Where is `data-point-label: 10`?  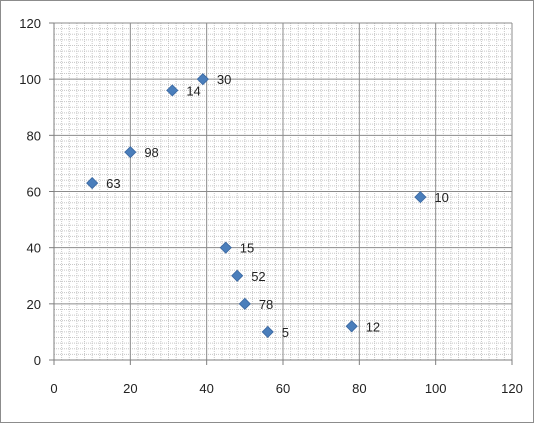
data-point-label: 10 is located at coordinates (441, 197).